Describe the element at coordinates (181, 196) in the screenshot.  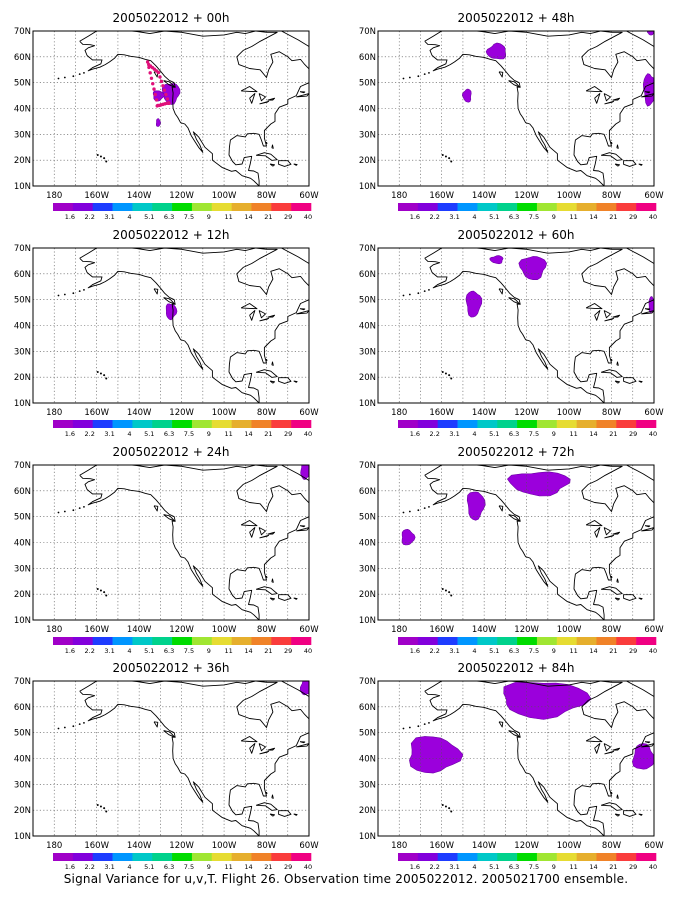
I see `longitude-label: 120W` at that location.